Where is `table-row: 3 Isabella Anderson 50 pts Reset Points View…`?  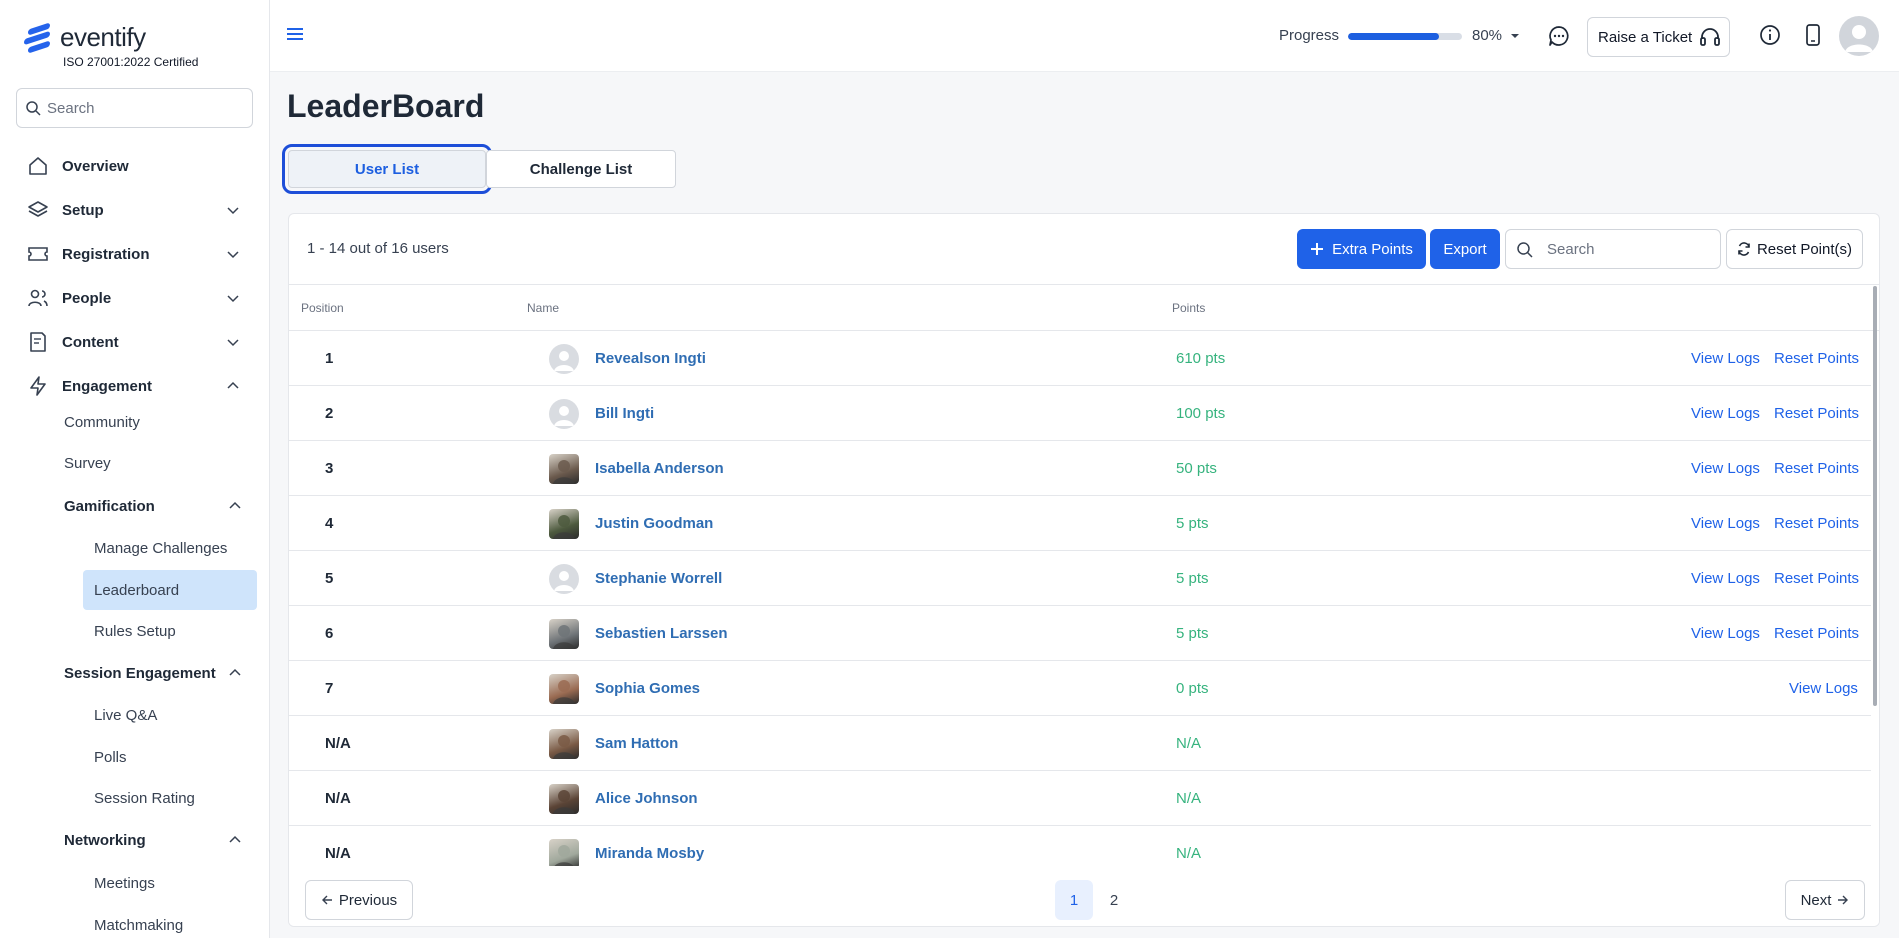 table-row: 3 Isabella Anderson 50 pts Reset Points View… is located at coordinates (1080, 468).